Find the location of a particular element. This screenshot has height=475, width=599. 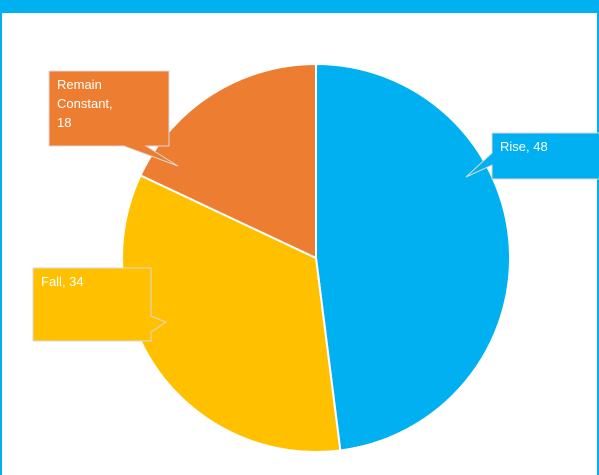

callout-text: Fall, 34 is located at coordinates (62, 281).